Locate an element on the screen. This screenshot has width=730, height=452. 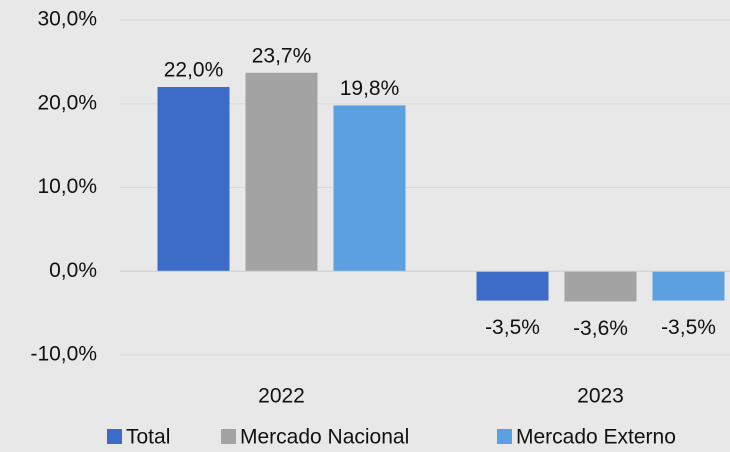
y-tick-label: 0,0% is located at coordinates (73, 270).